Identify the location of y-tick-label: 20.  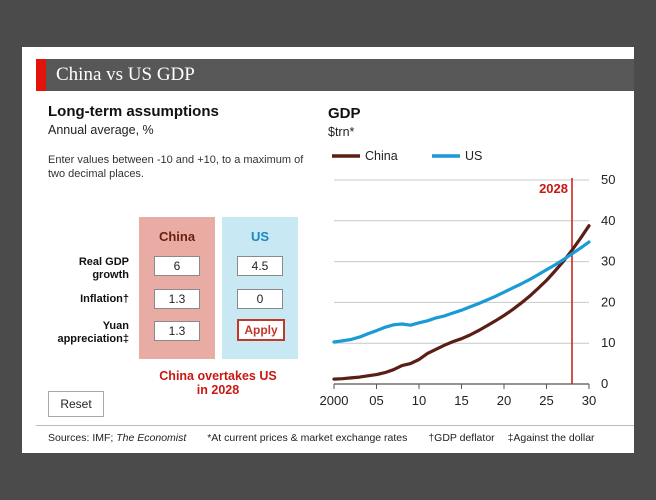
(608, 301).